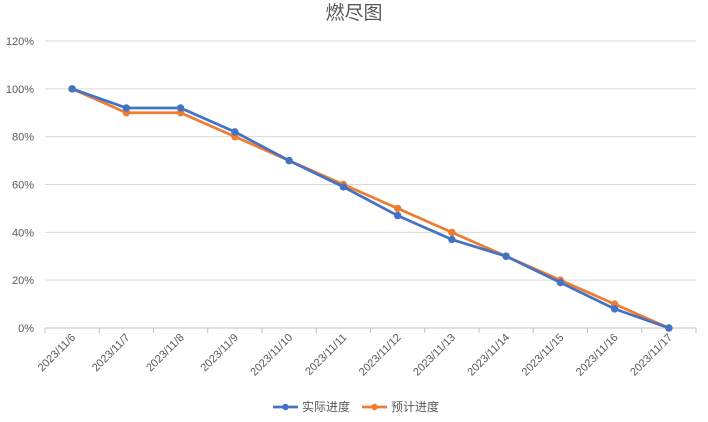  What do you see at coordinates (271, 355) in the screenshot?
I see `x-tick-label: 2023/11/10` at bounding box center [271, 355].